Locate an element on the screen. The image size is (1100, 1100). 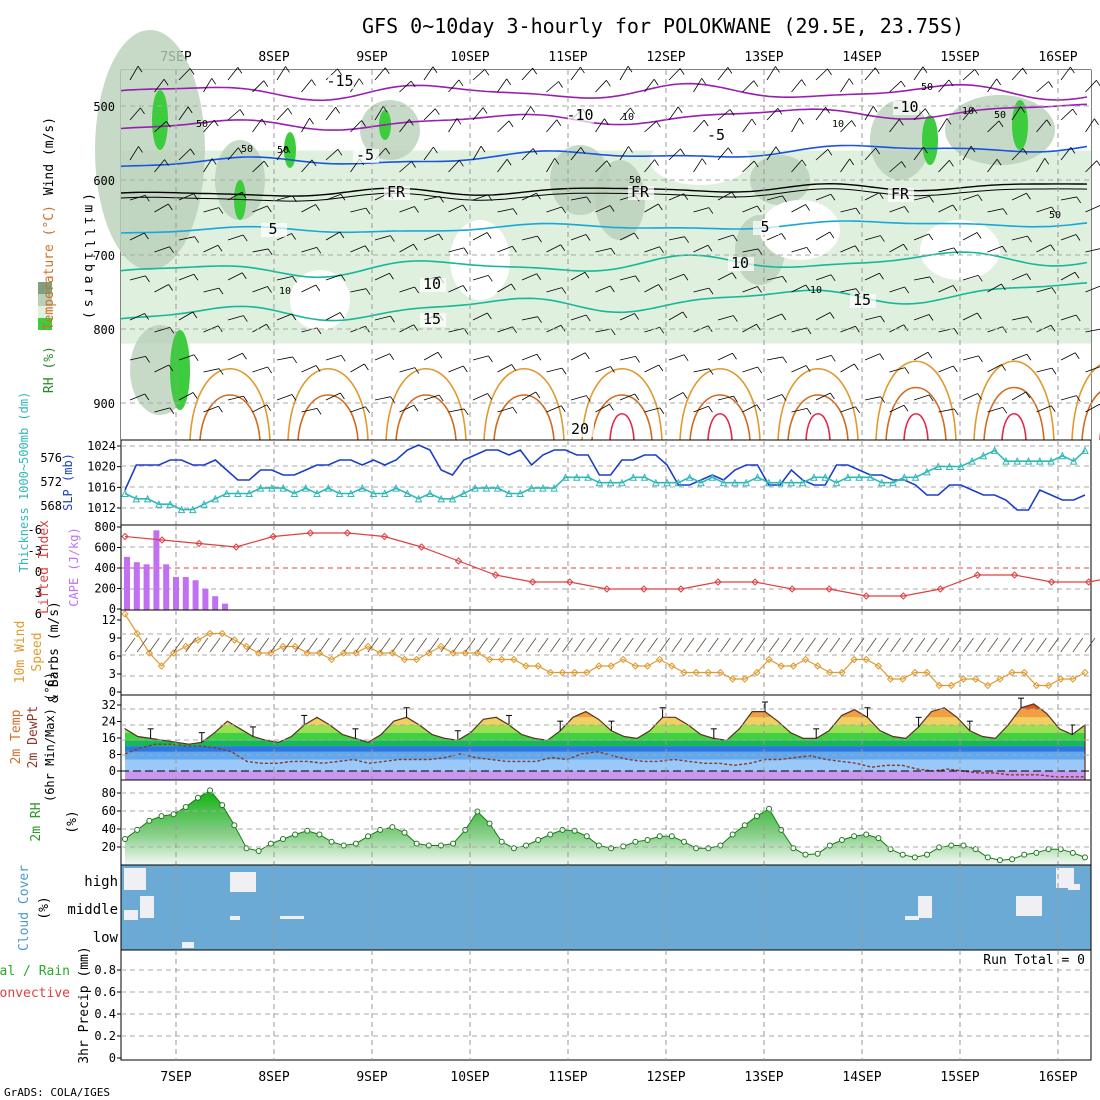
date-label-top: 11SEP is located at coordinates (567, 57).